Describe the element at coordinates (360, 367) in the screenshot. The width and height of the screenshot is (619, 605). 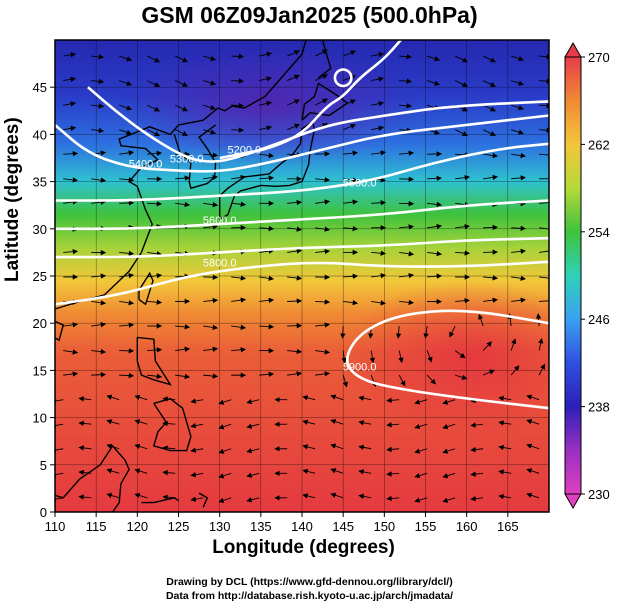
I see `contour-label: 5900.0` at that location.